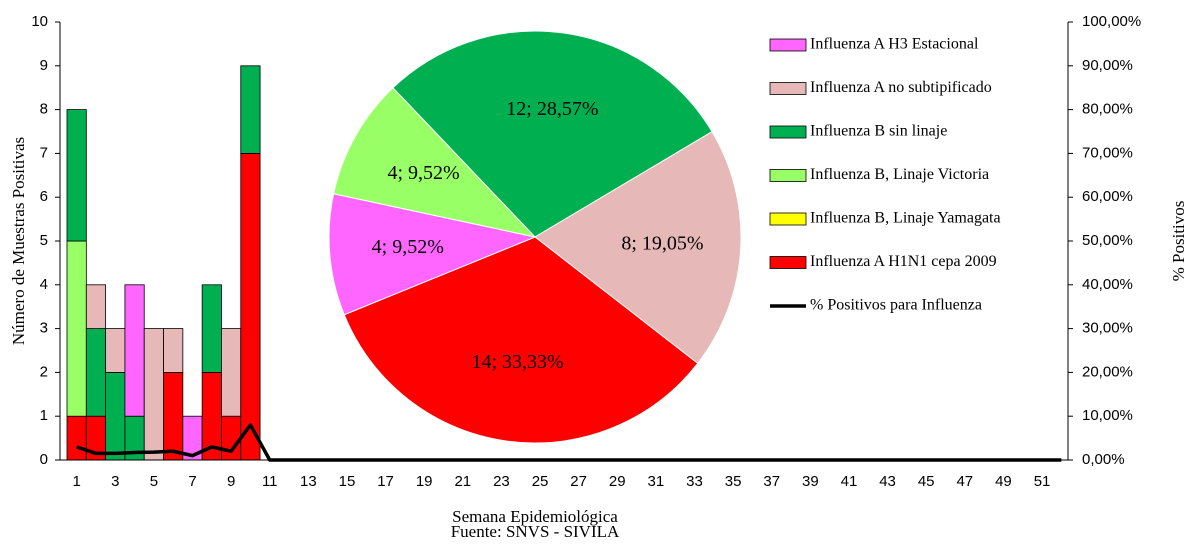 The image size is (1192, 544). Describe the element at coordinates (347, 481) in the screenshot. I see `x-tick-label: 15` at that location.